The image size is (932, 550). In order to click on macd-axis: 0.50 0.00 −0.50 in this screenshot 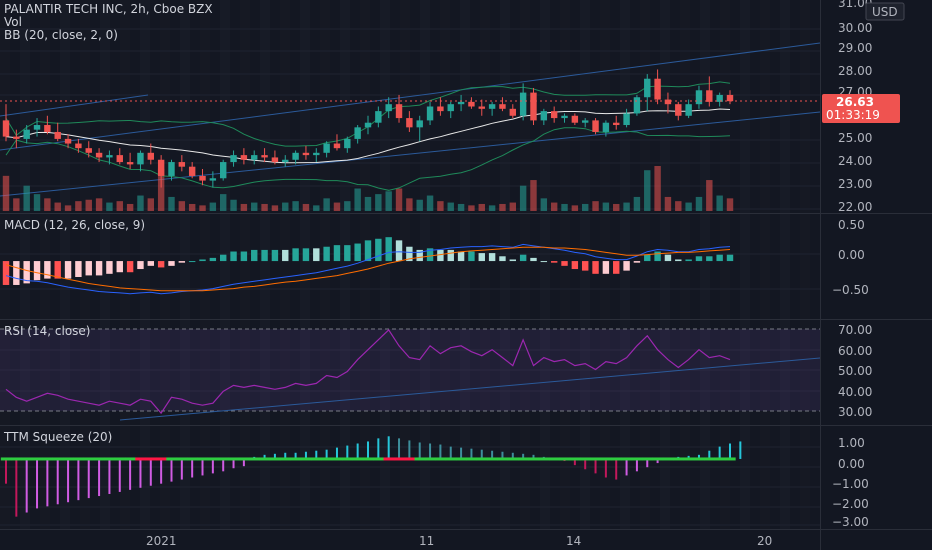, I will do `click(850, 257)`.